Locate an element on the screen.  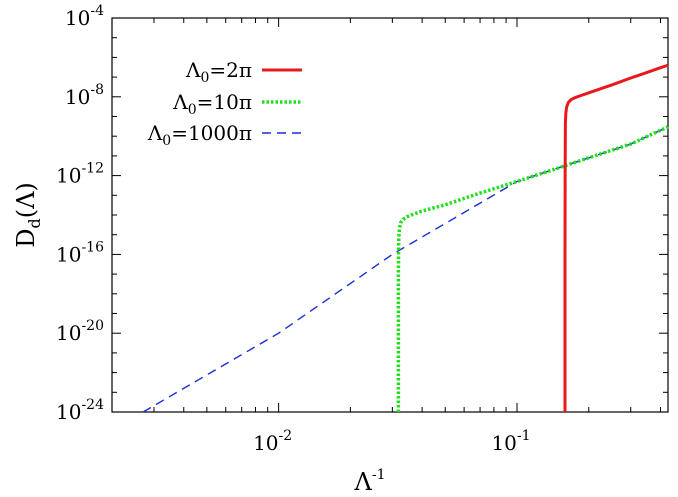
y-tick-label: 10⁻⁸ is located at coordinates (84, 95).